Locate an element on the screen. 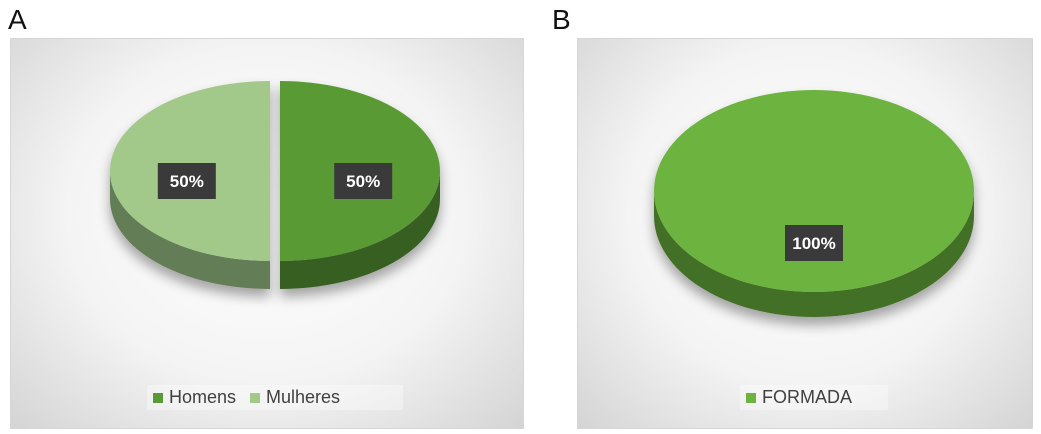 The width and height of the screenshot is (1041, 434). legend-label-mulheres: Mulheres is located at coordinates (303, 397).